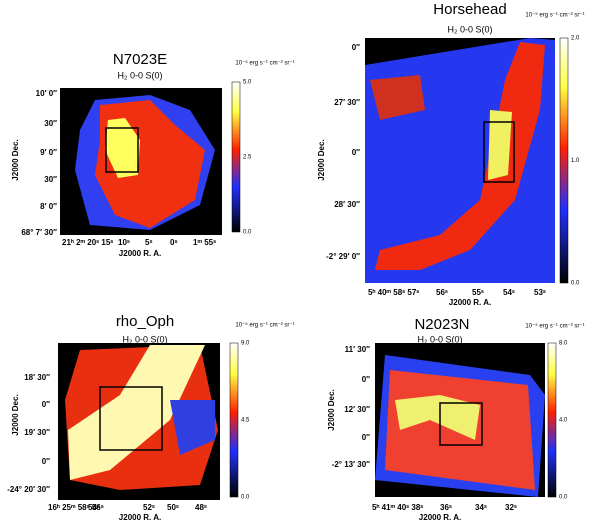  I want to click on ra-tick-label: 21ʰ 2ᵐ 20ˢ 15ˢ, so click(87, 242).